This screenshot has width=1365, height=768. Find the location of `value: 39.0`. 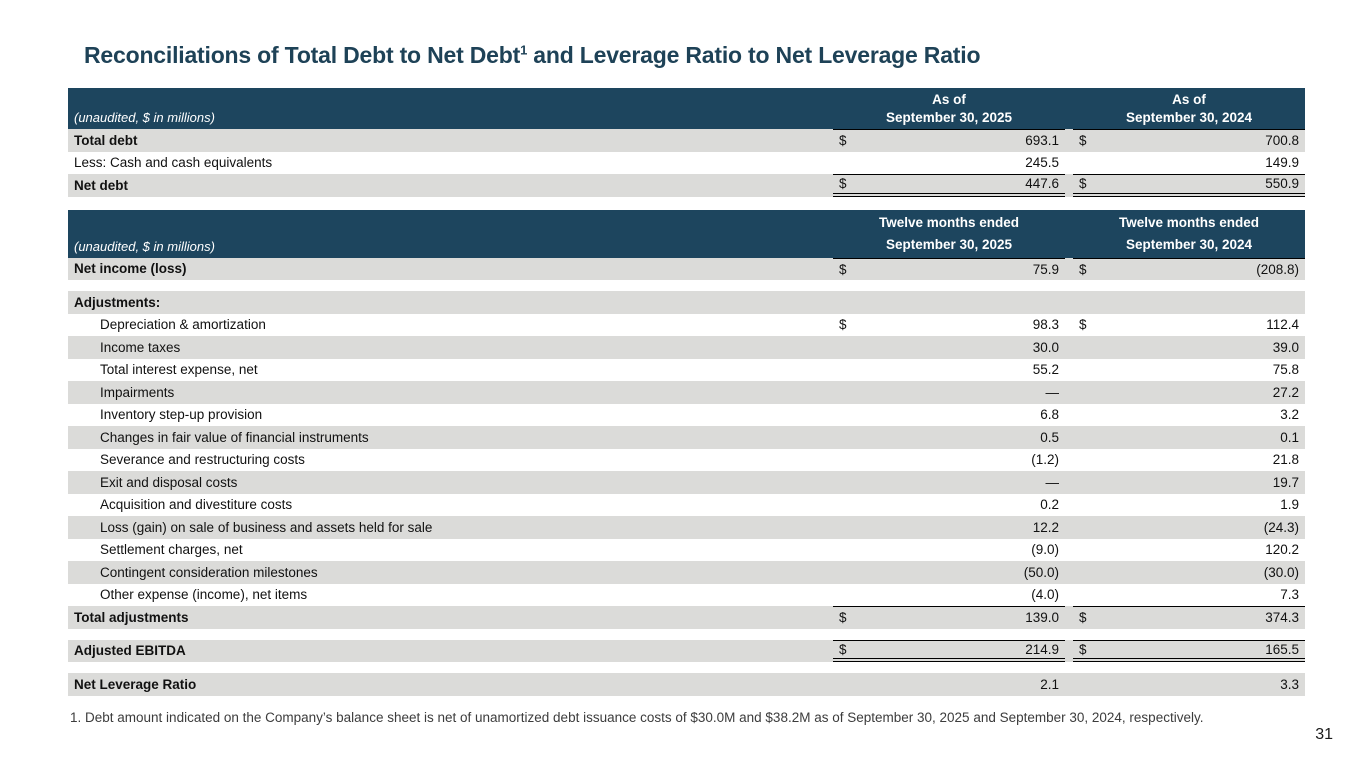

value: 39.0 is located at coordinates (1285, 347).